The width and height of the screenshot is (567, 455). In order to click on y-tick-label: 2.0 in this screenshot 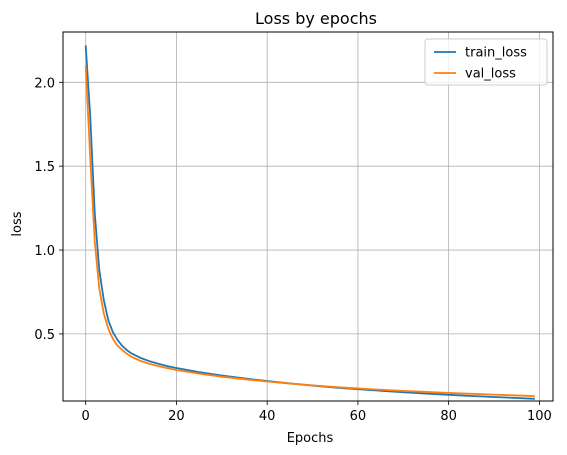, I will do `click(44, 83)`.